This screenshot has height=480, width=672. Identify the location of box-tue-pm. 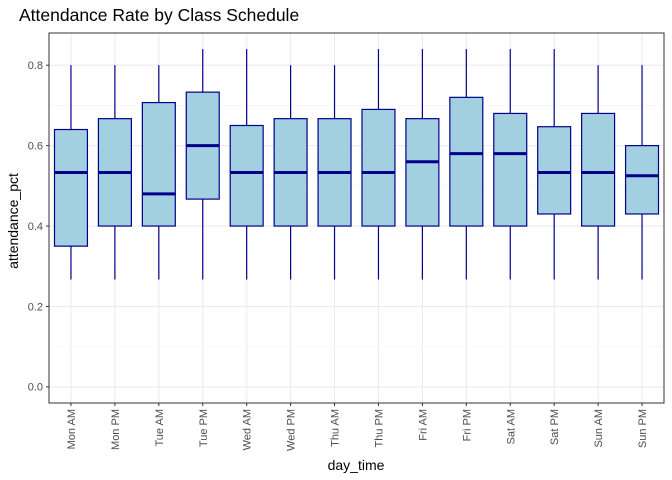
(202, 164).